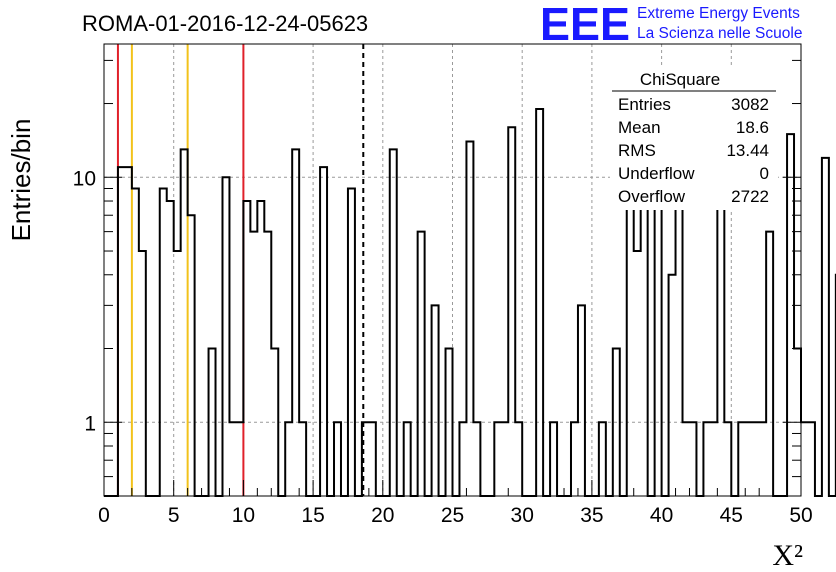 This screenshot has width=836, height=572. I want to click on x-tick-label: 40, so click(661, 515).